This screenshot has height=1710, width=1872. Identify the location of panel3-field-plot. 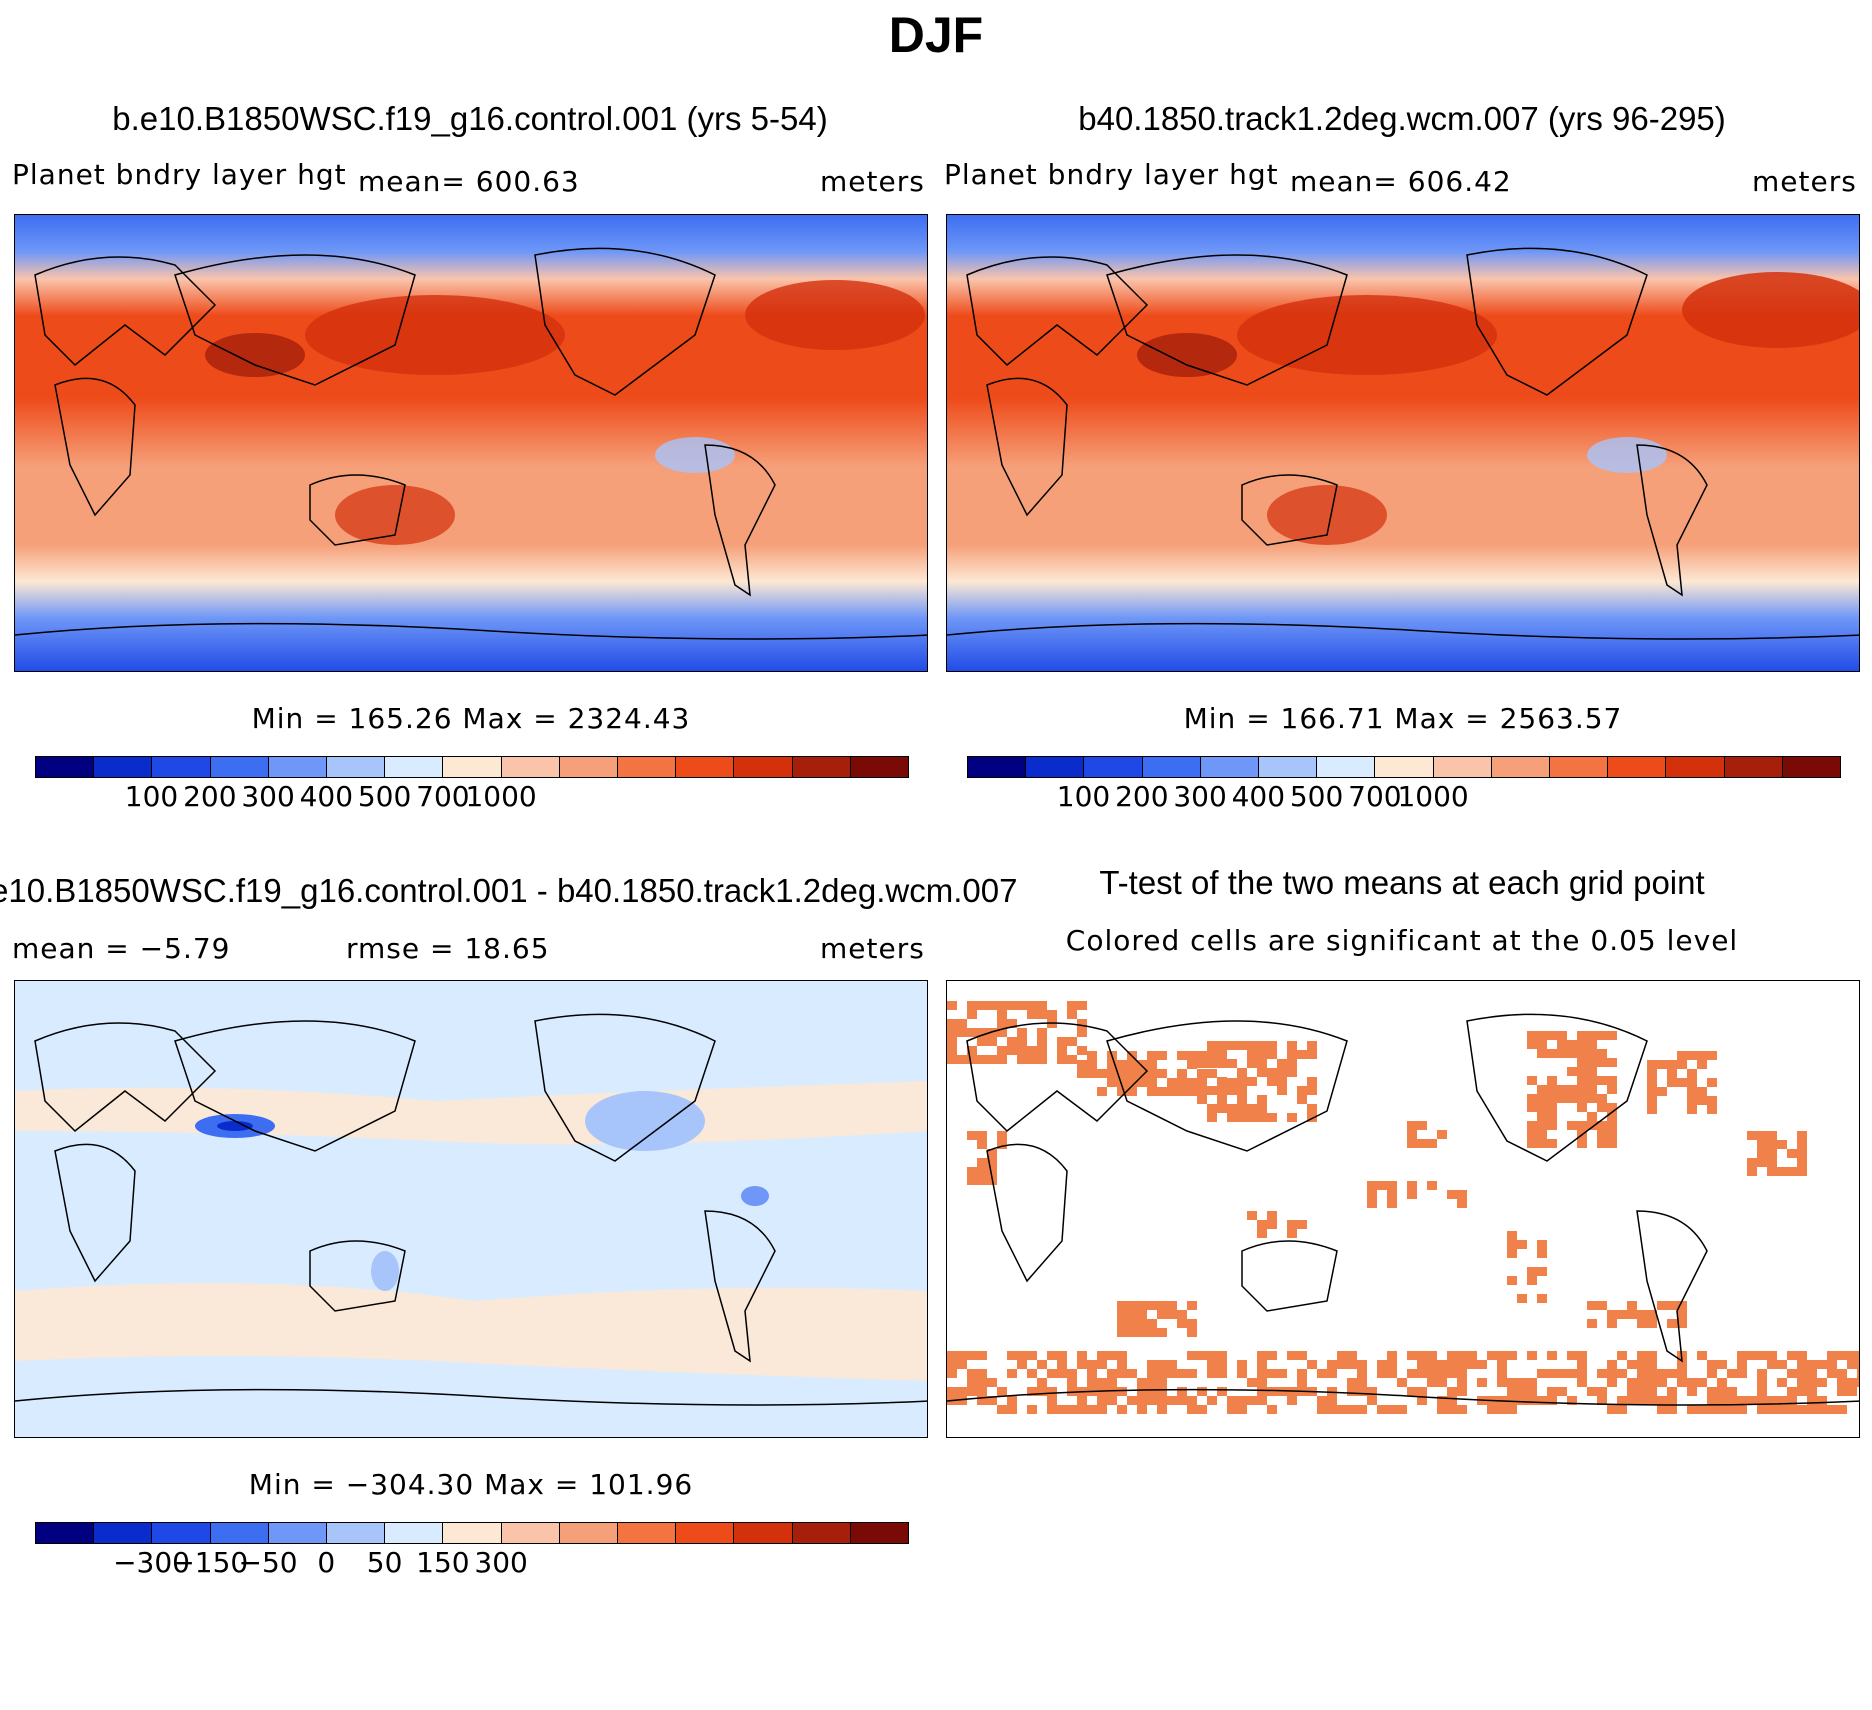
(471, 1209).